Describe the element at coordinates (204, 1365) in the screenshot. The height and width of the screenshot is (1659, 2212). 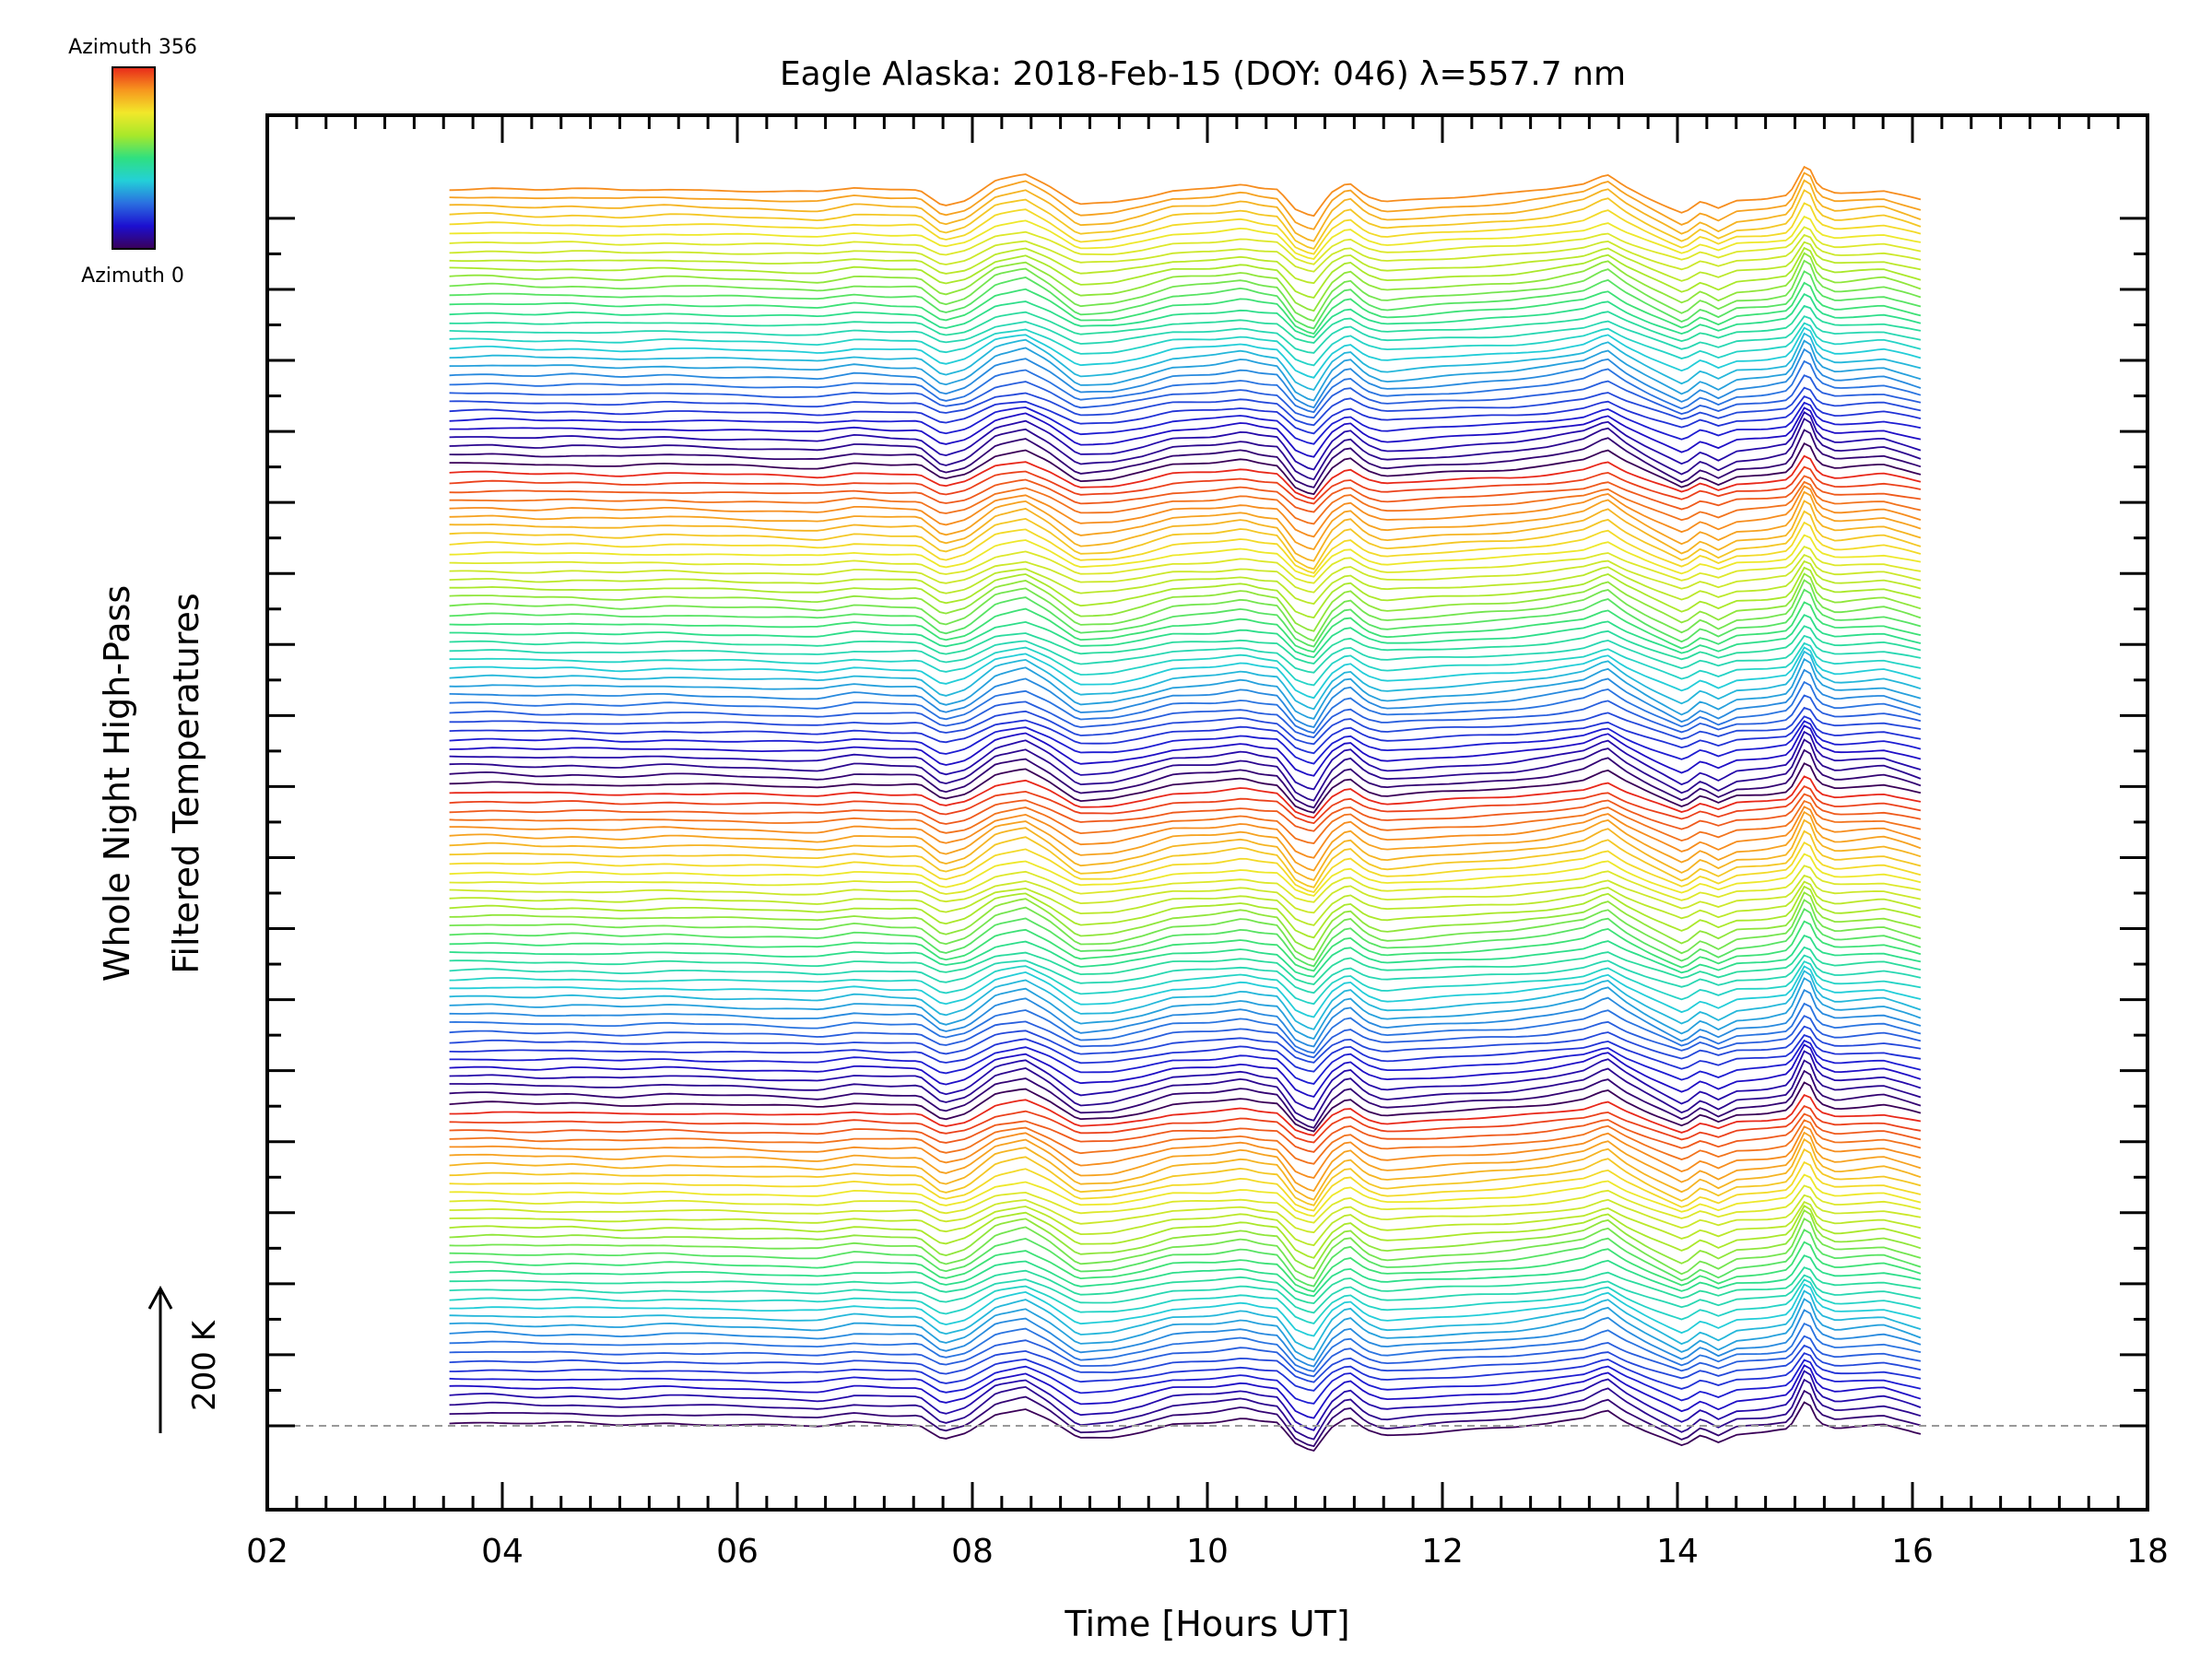
I see `scale-bar-label: 200 K` at that location.